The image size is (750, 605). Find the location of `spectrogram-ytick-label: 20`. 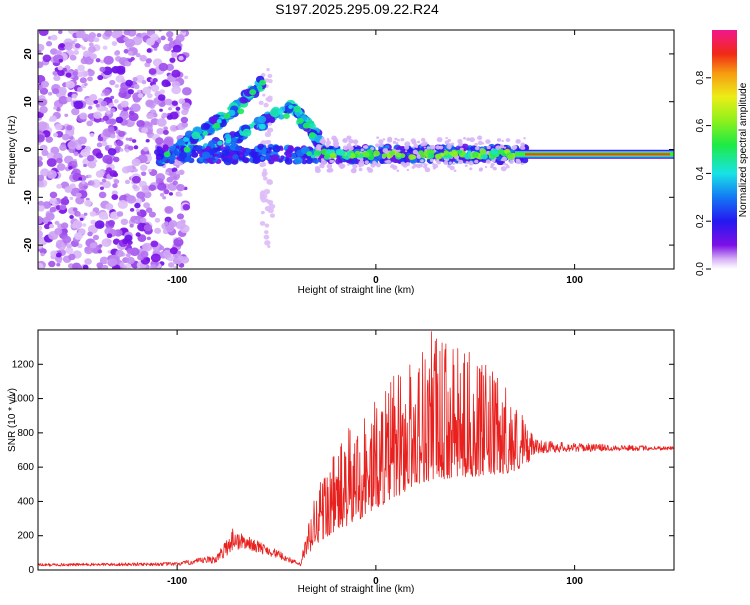

spectrogram-ytick-label: 20 is located at coordinates (28, 54).